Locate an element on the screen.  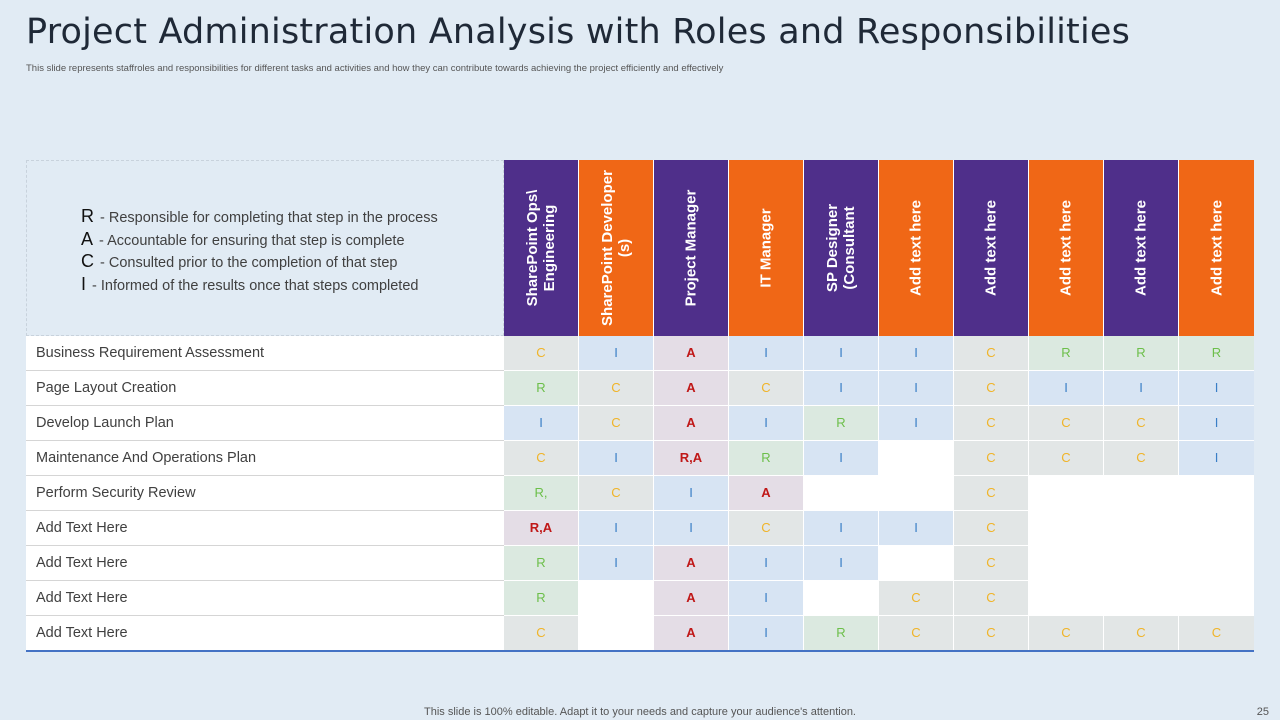
table-bottom-border is located at coordinates (640, 651).